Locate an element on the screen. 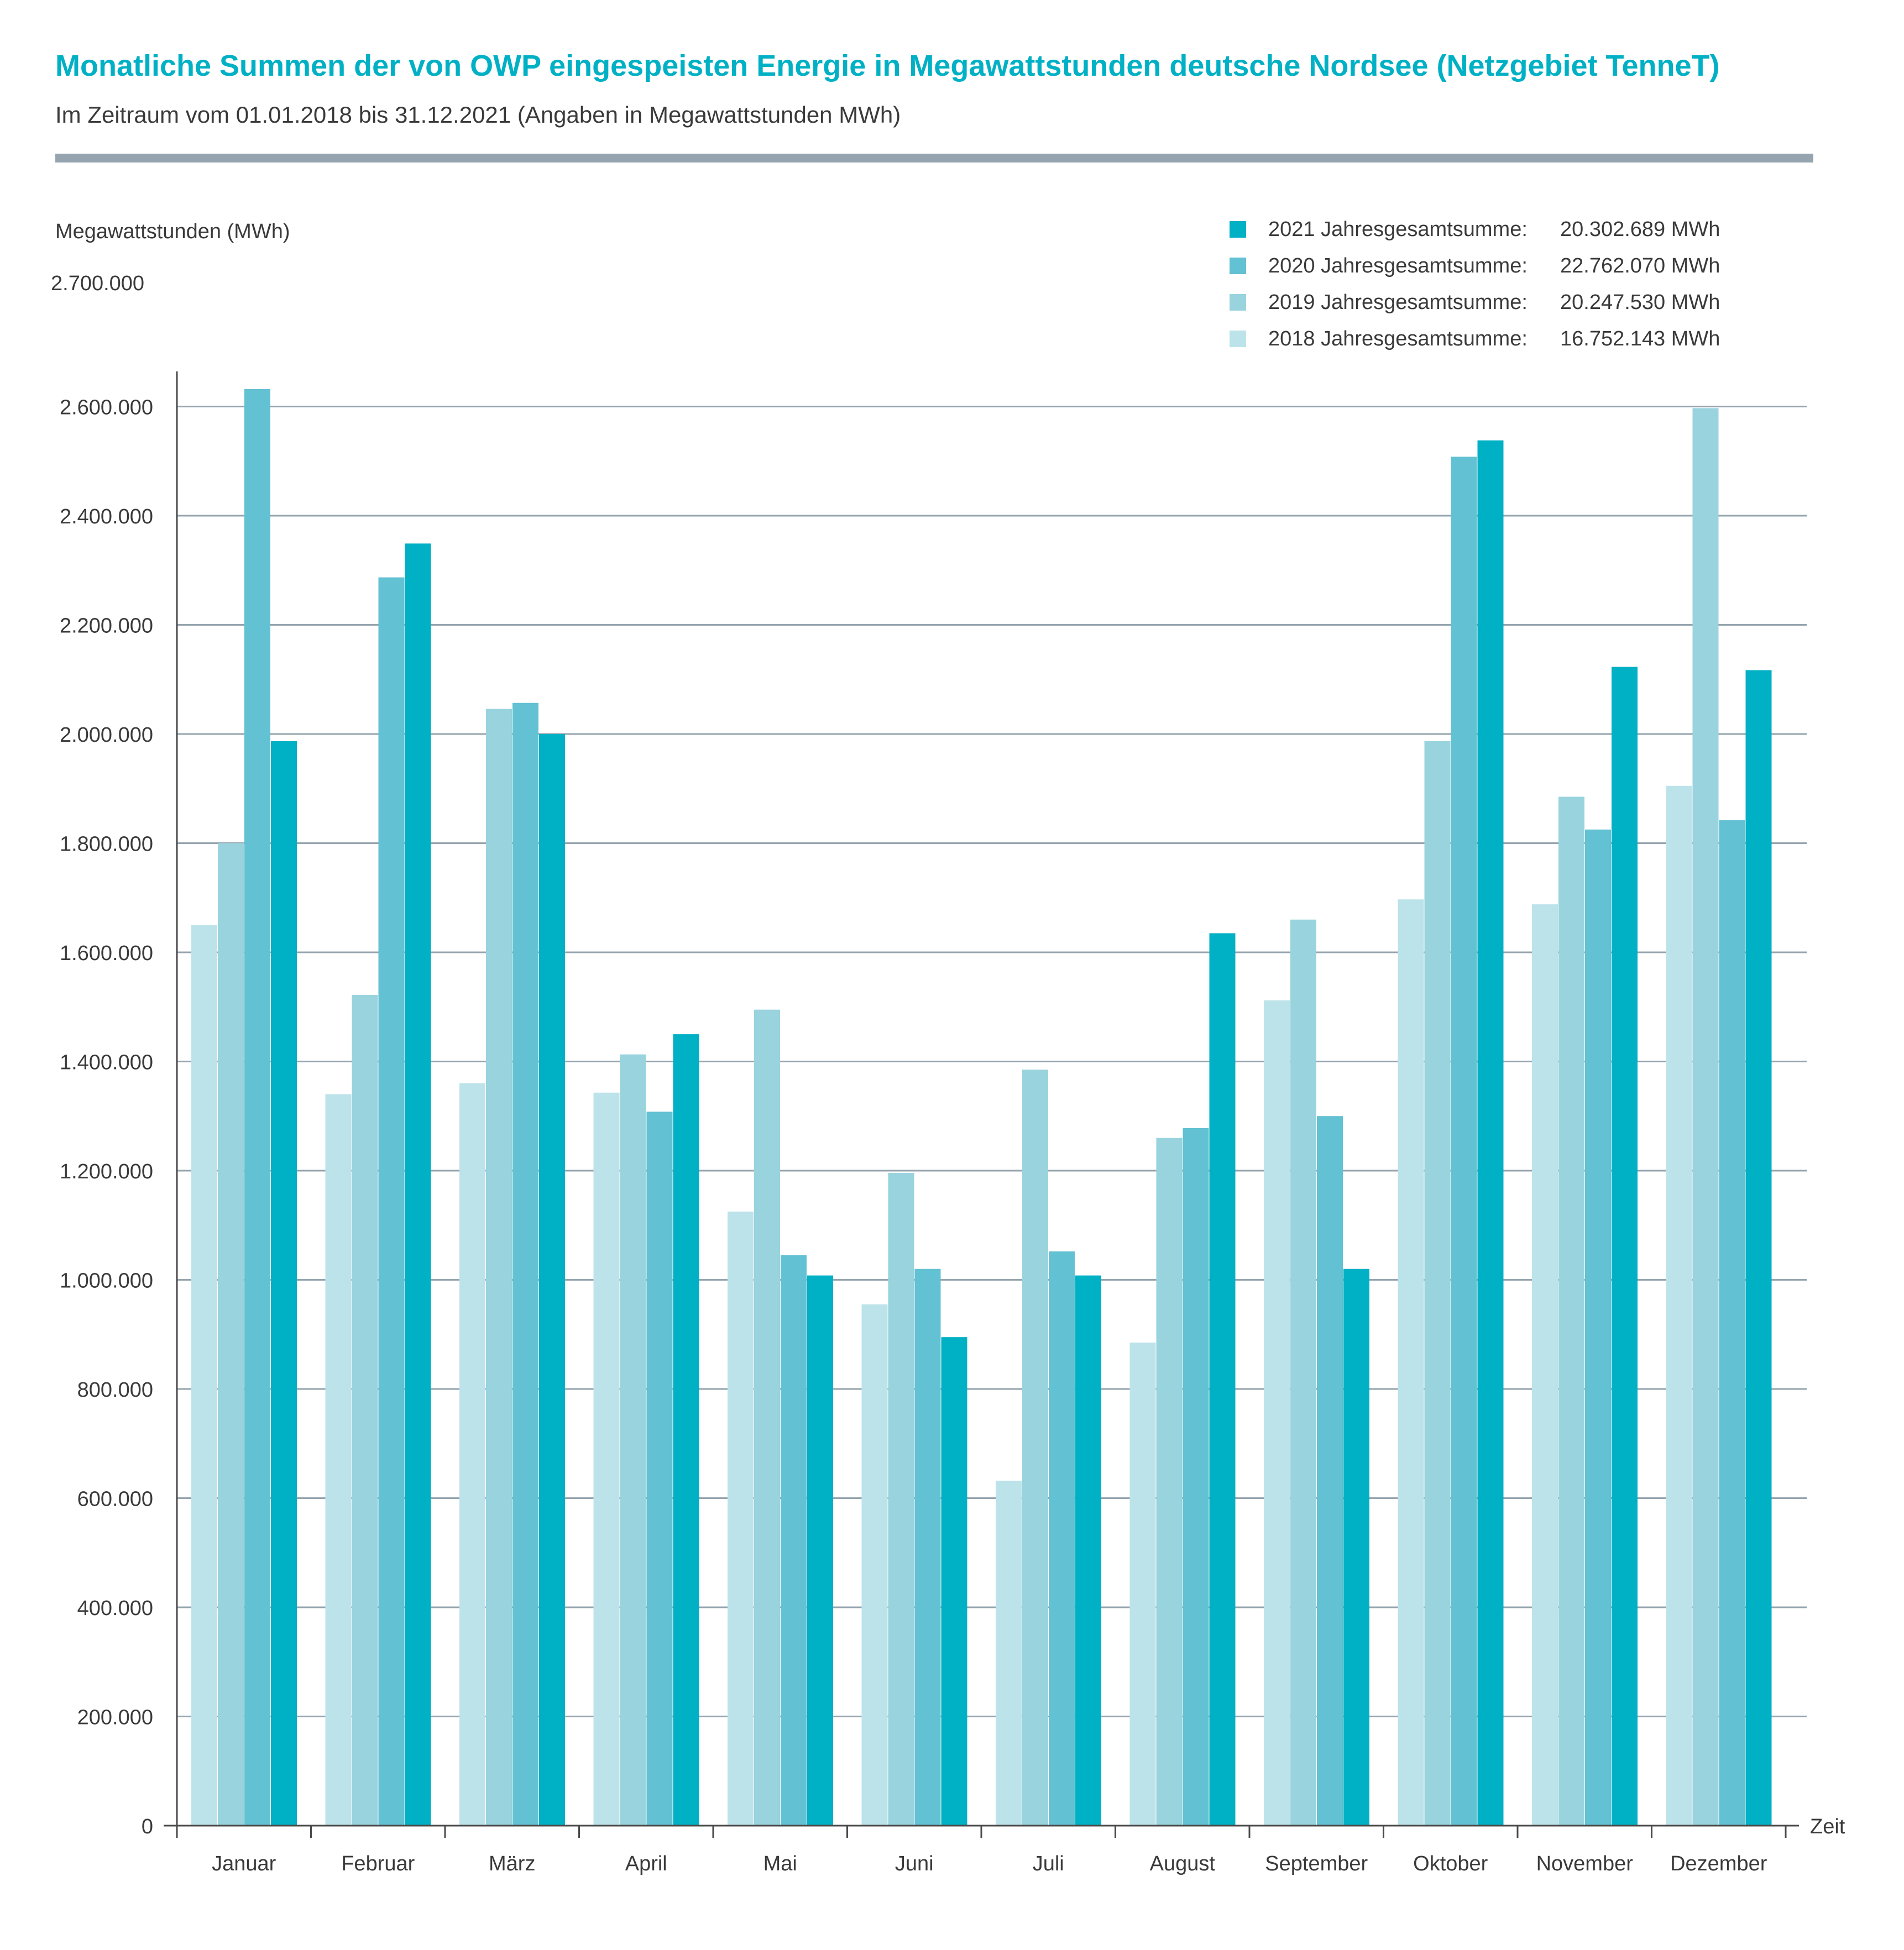 This screenshot has height=1950, width=1904. x-axis-label: Zeit is located at coordinates (1827, 1826).